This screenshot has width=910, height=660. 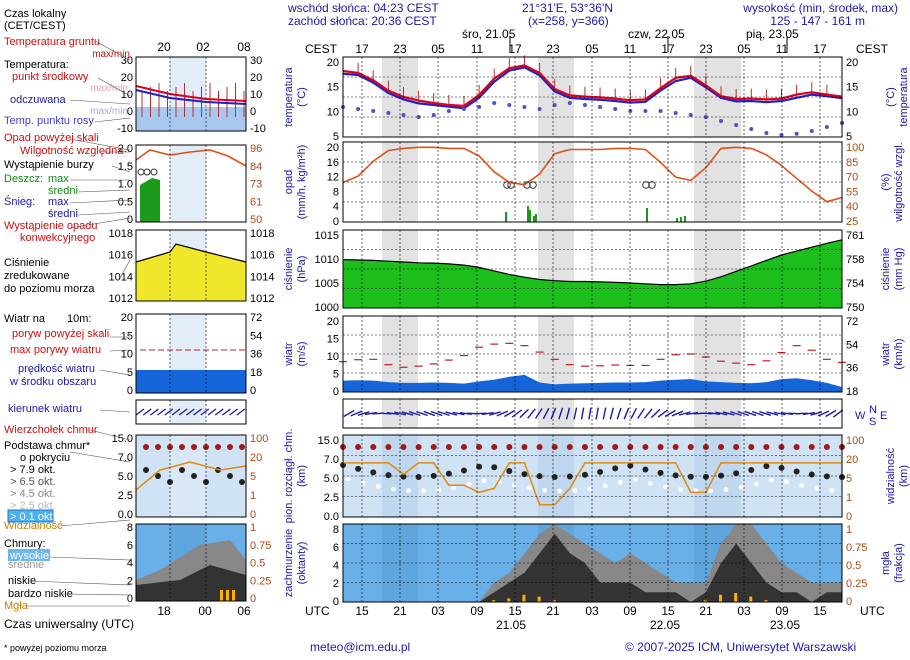 I want to click on legend-axis-mp_r: 61, so click(x=256, y=202).